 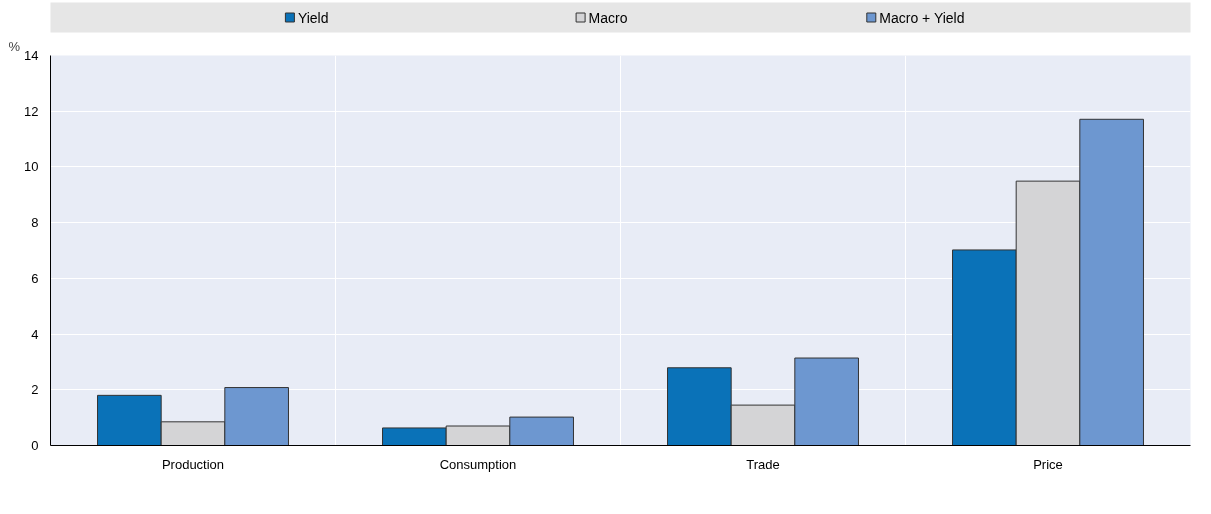 I want to click on y-tick-label: 14, so click(x=31, y=55).